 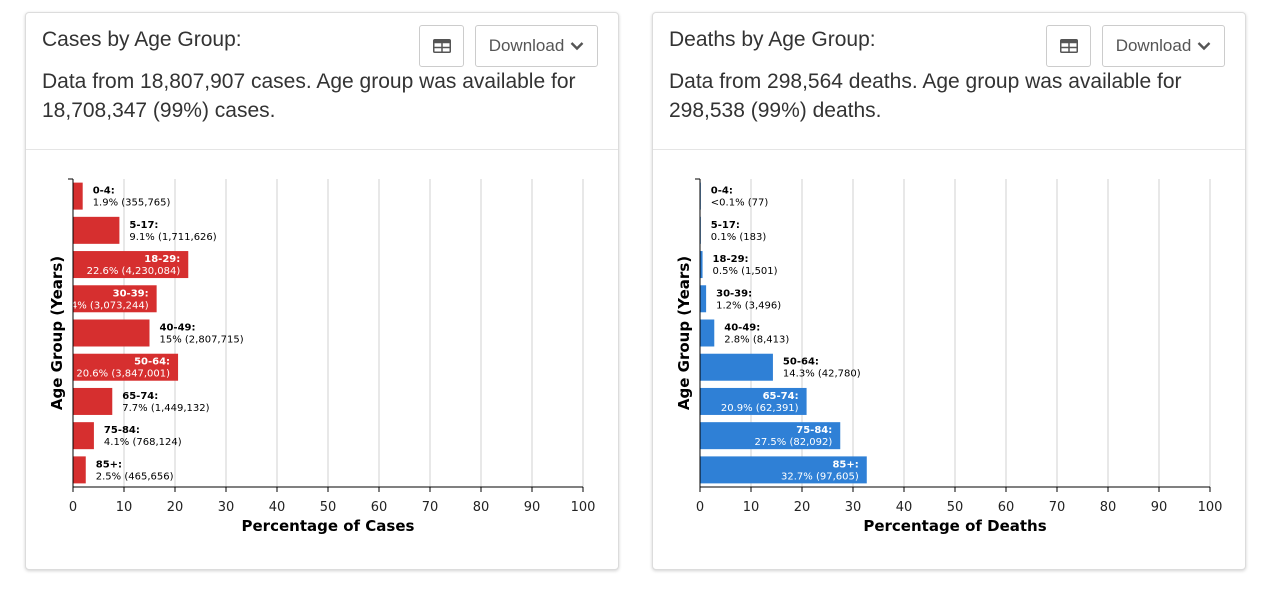 I want to click on bar-value-label: 16.4% (3,073,244), so click(x=102, y=305).